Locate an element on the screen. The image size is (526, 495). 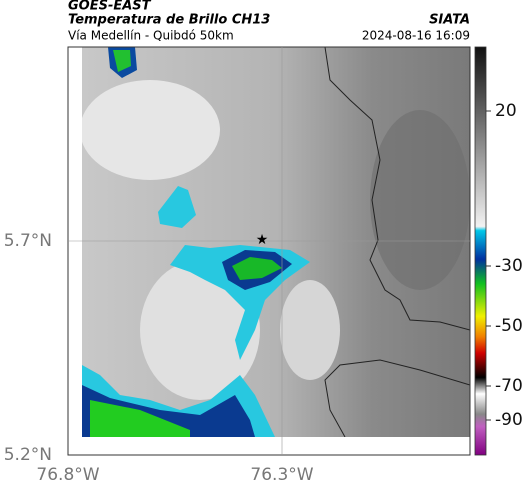
datetime: 2024-08-16 16:09 is located at coordinates (416, 36).